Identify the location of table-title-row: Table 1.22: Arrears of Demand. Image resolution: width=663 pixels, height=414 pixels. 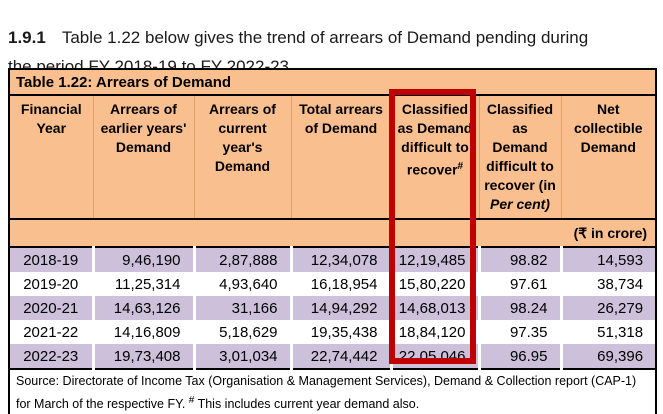
(333, 82).